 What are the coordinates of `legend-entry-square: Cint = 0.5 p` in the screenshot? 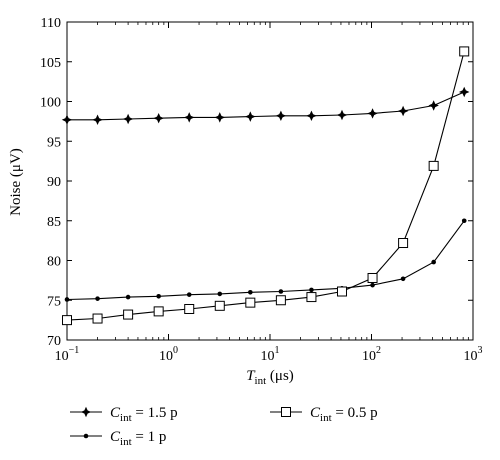 It's located at (324, 414).